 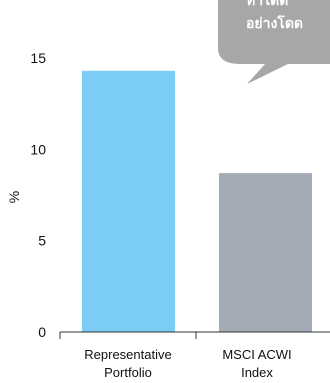 What do you see at coordinates (257, 372) in the screenshot?
I see `x-category-label-1-line-2: Index` at bounding box center [257, 372].